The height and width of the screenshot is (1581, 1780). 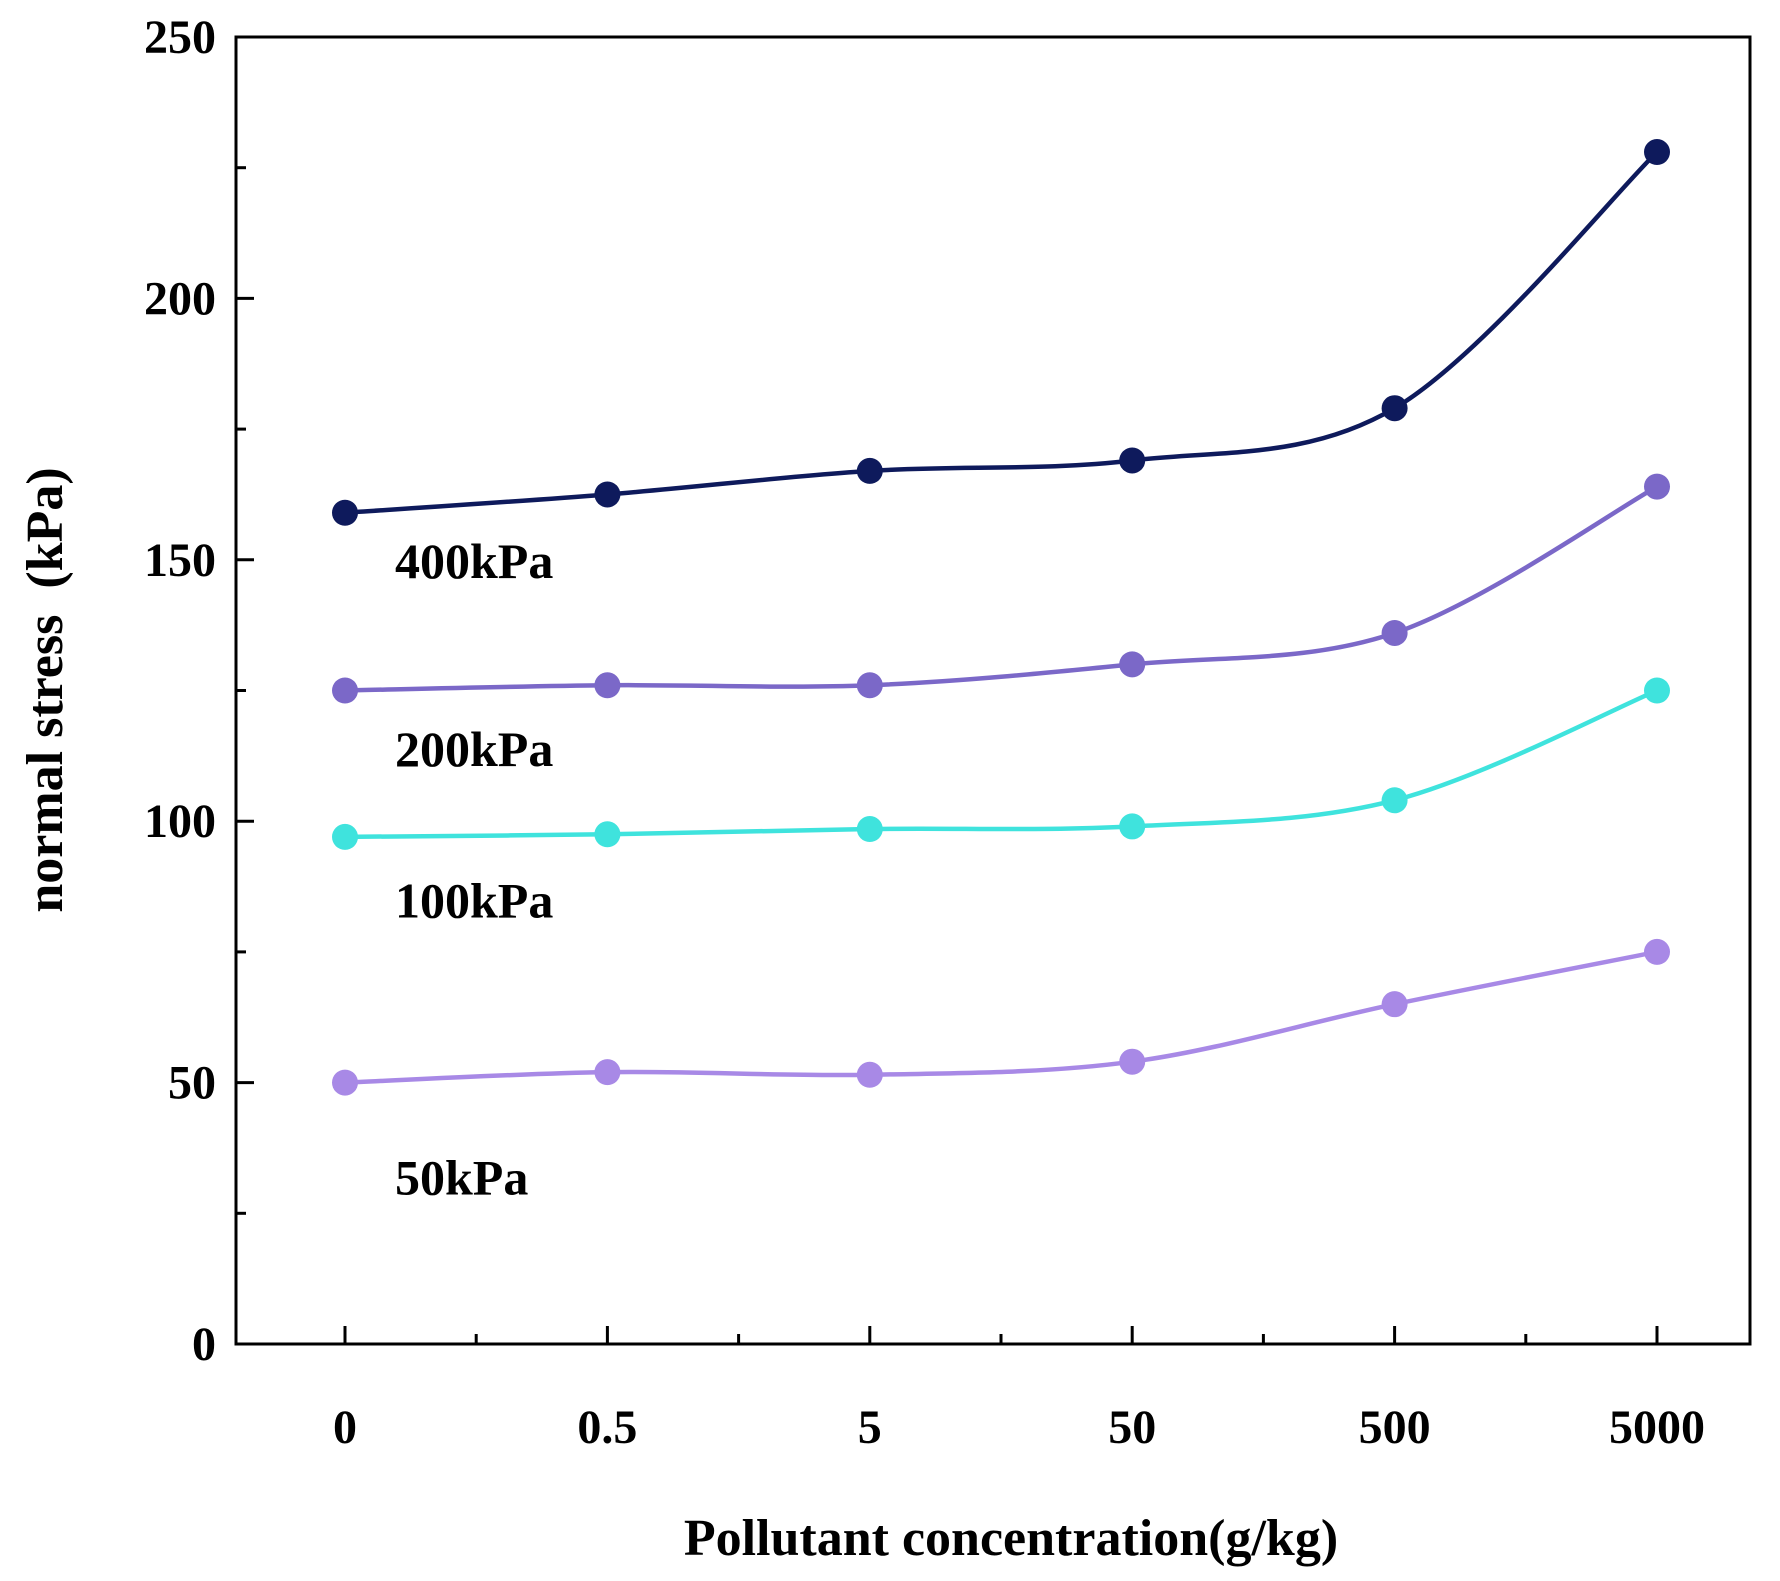 What do you see at coordinates (180, 821) in the screenshot?
I see `y-tick-label: 100` at bounding box center [180, 821].